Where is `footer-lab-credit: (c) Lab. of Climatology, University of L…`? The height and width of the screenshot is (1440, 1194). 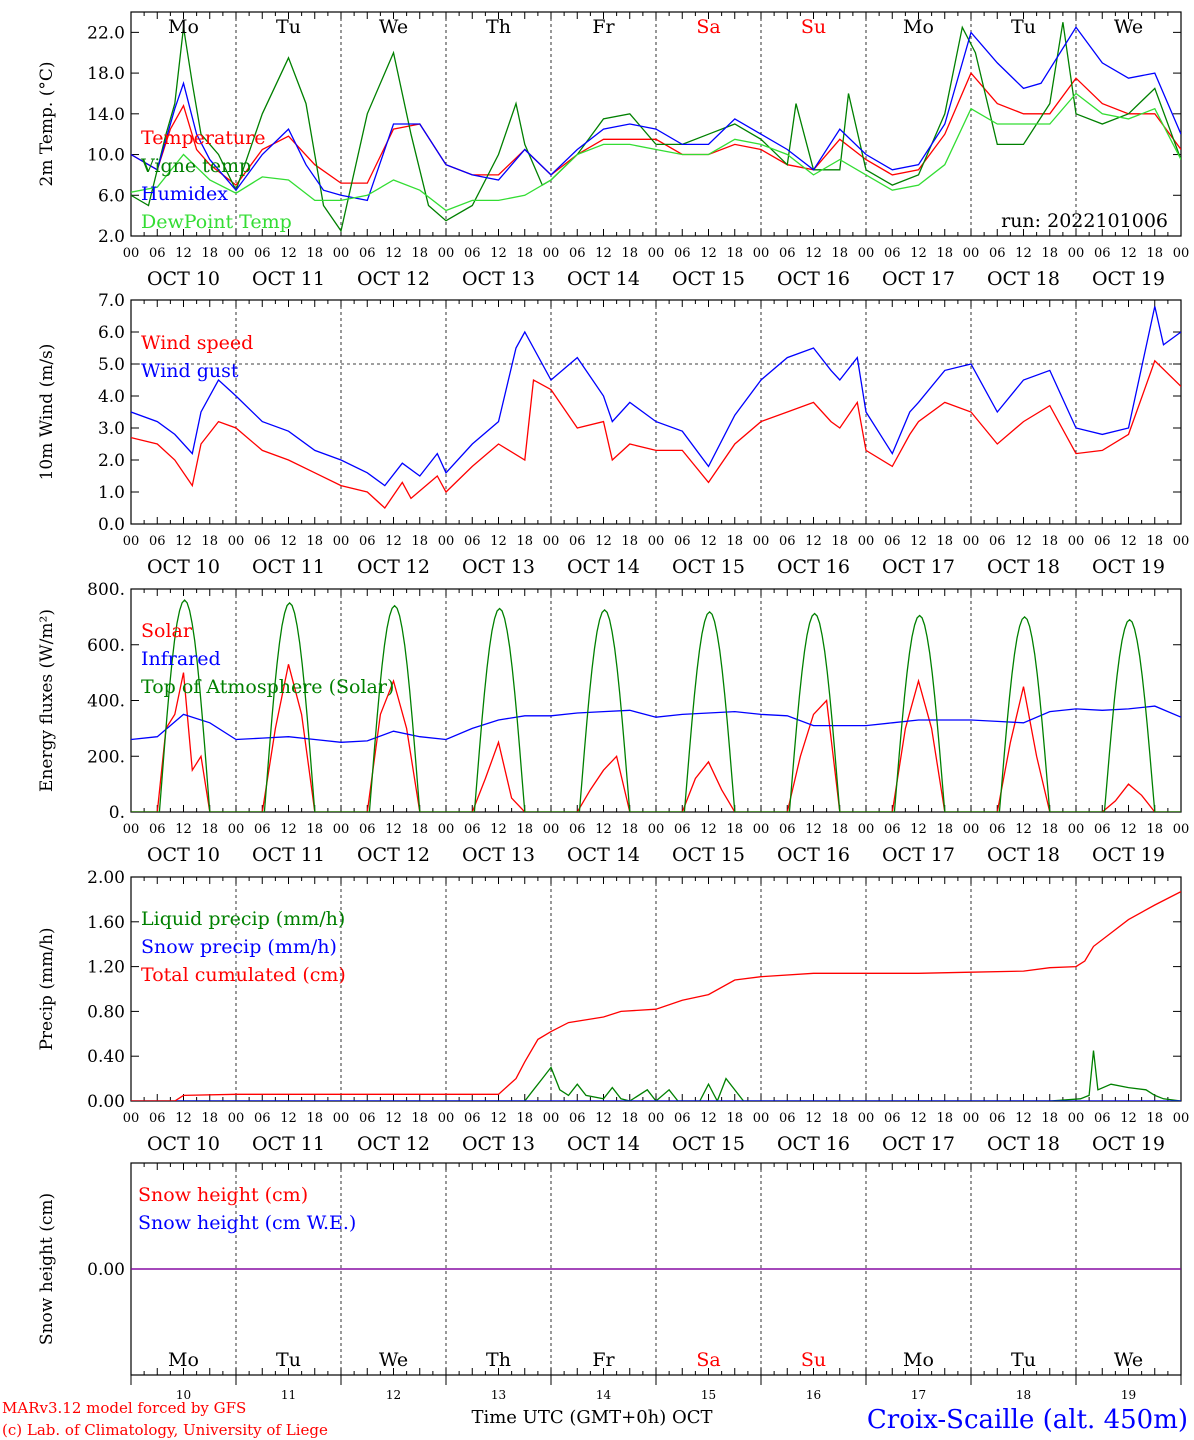
footer-lab-credit: (c) Lab. of Climatology, University of L… is located at coordinates (165, 1430).